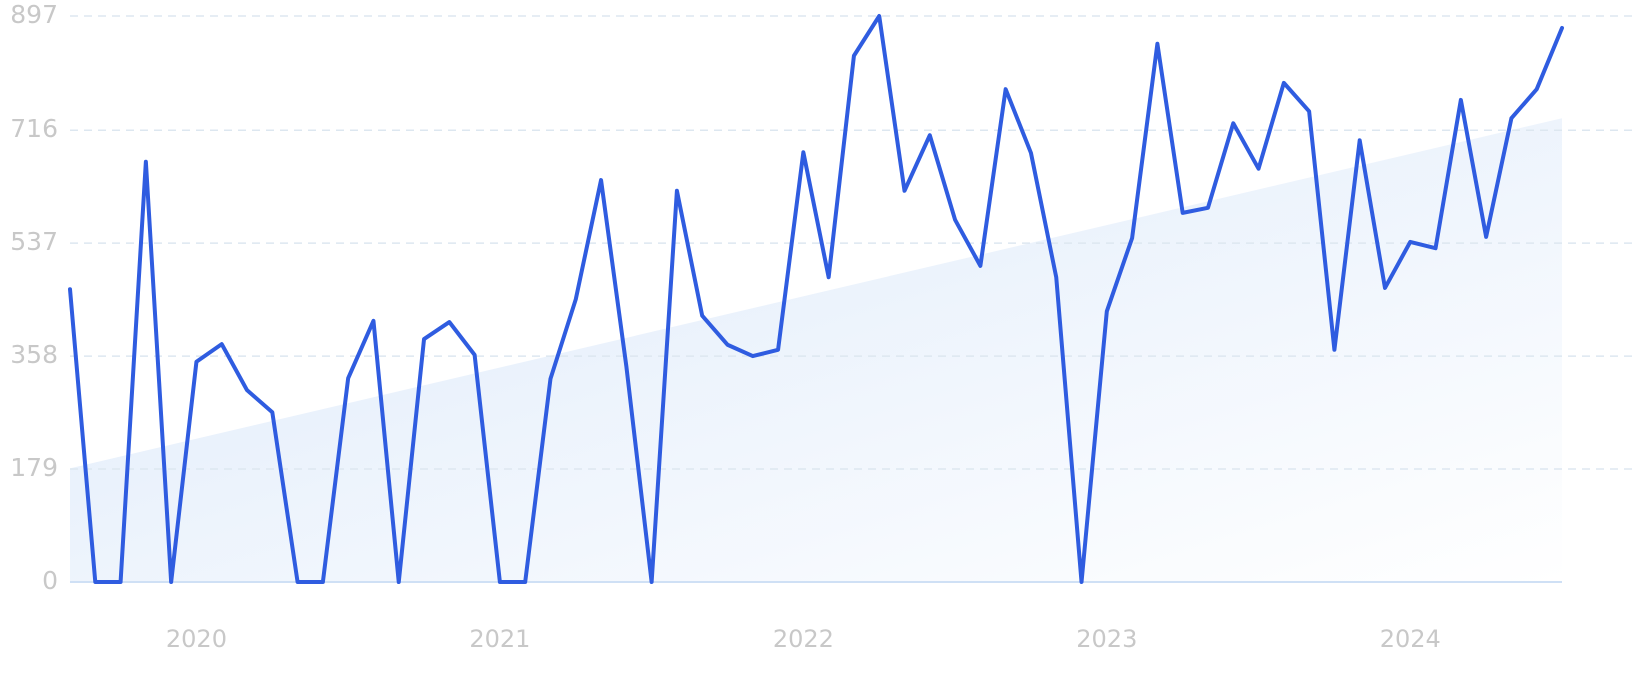 The image size is (1638, 700). I want to click on x-tick-label: 2020, so click(196, 639).